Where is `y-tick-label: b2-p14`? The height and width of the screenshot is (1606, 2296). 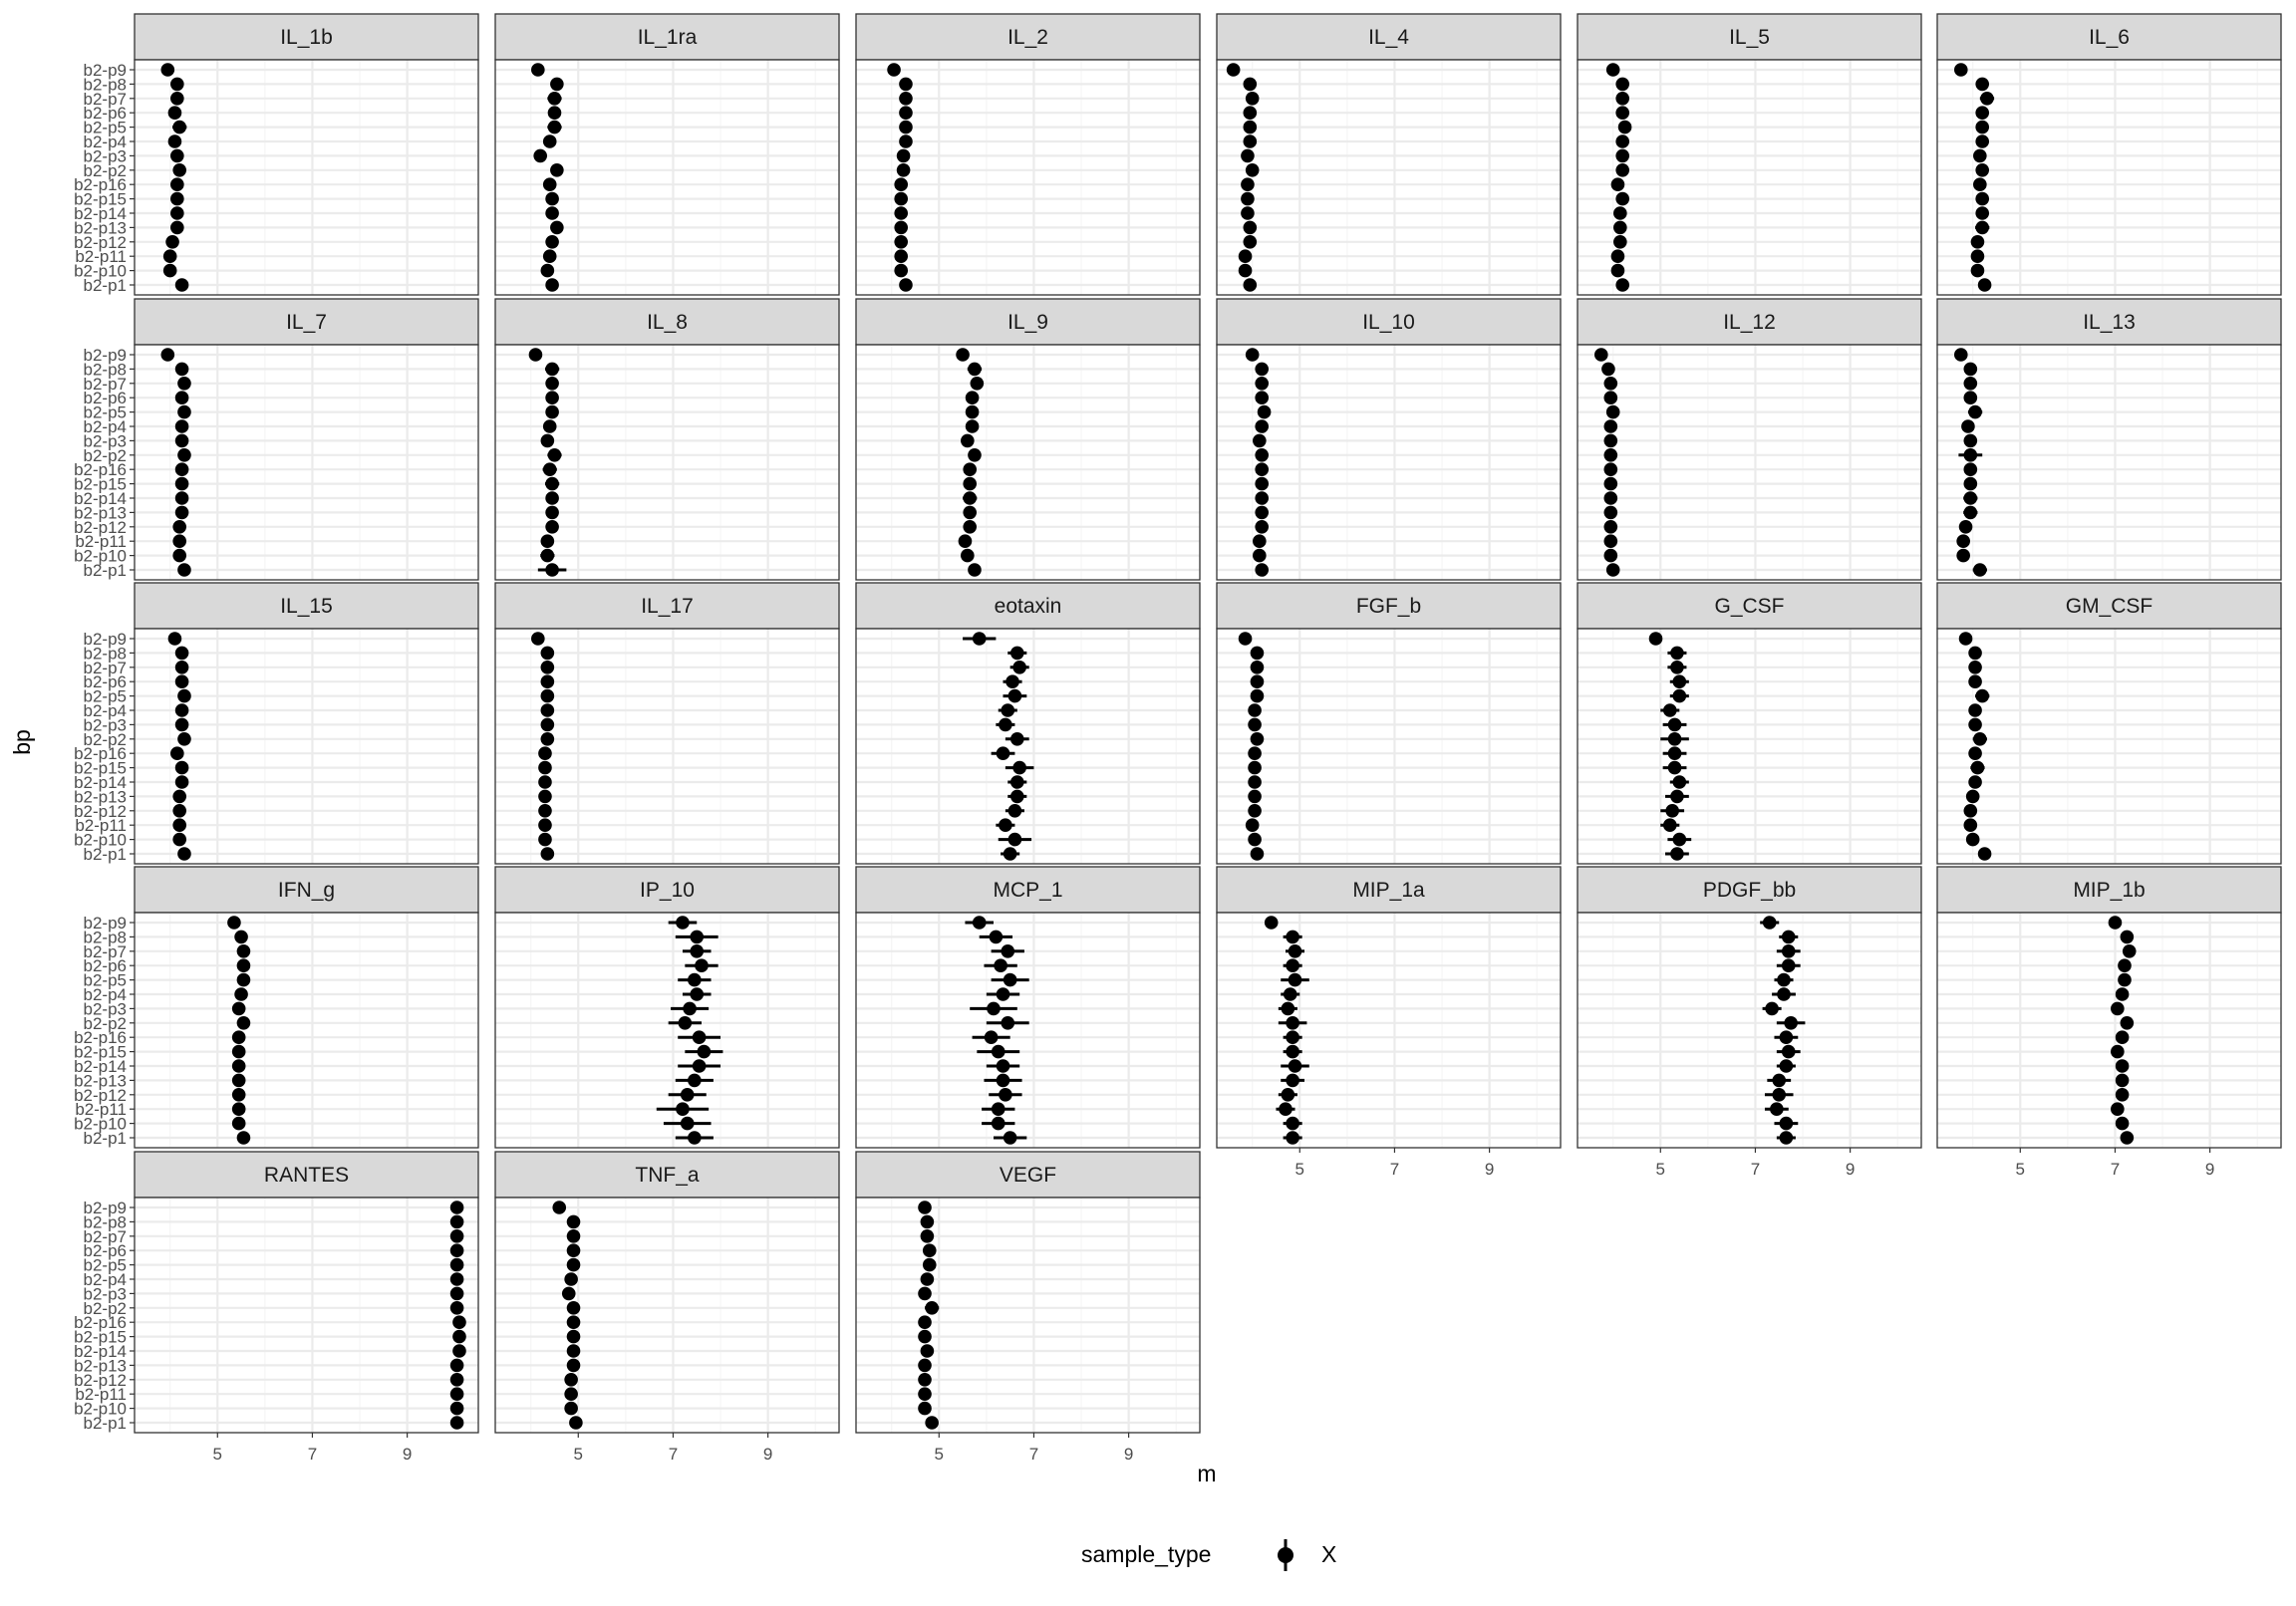 y-tick-label: b2-p14 is located at coordinates (100, 783).